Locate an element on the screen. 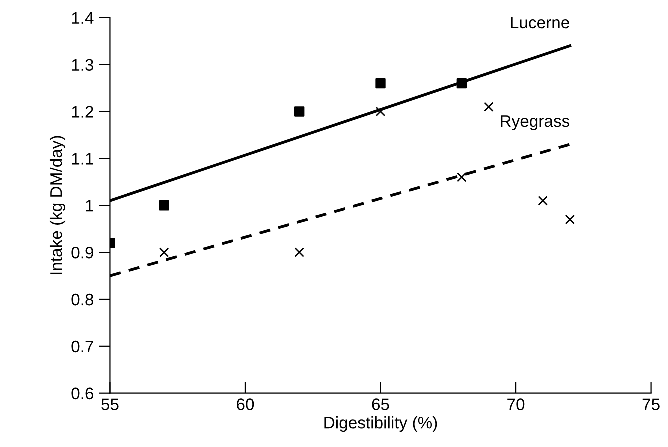 This screenshot has width=668, height=447. y-tick-label: 1.1 is located at coordinates (83, 159).